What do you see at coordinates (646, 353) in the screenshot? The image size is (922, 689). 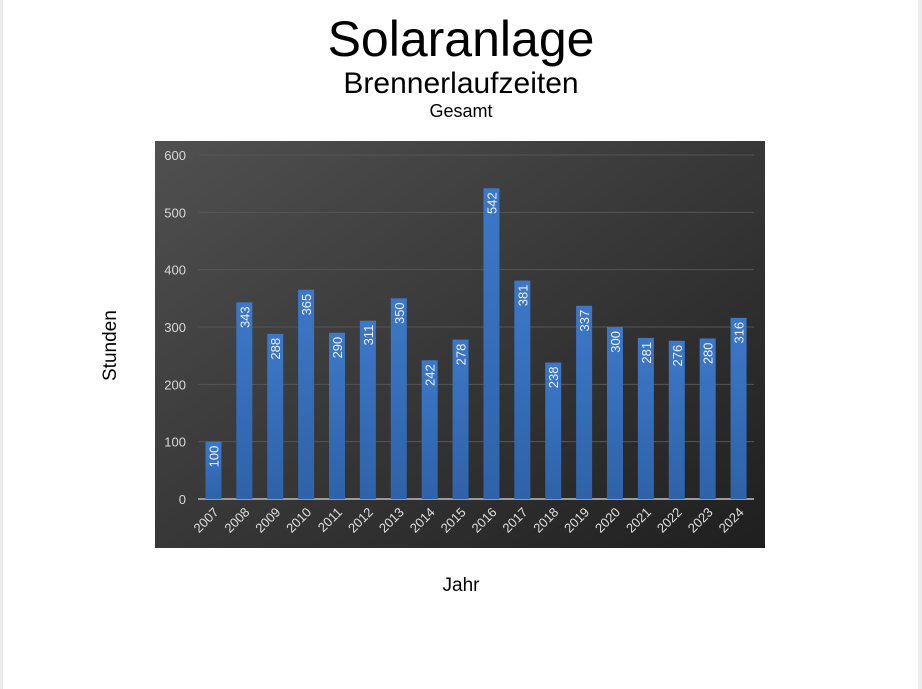 I see `data-label: 281` at bounding box center [646, 353].